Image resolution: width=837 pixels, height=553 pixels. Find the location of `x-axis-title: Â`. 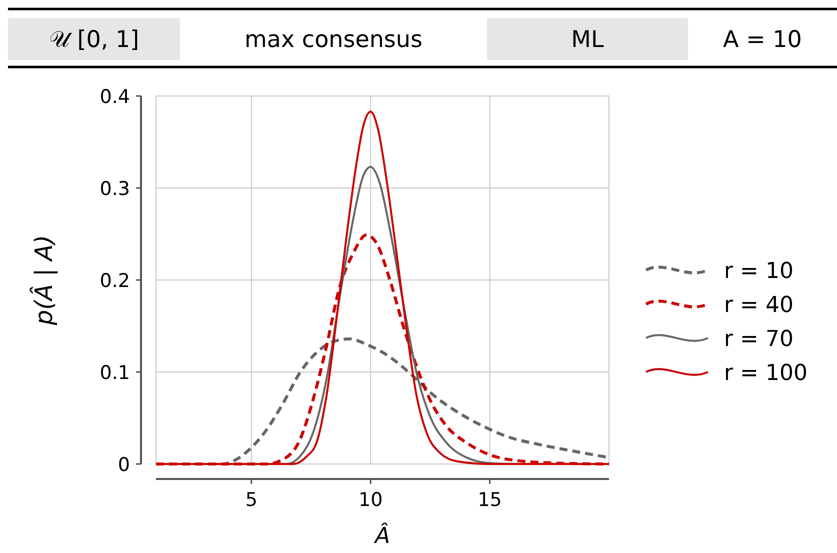

x-axis-title: Â is located at coordinates (381, 535).